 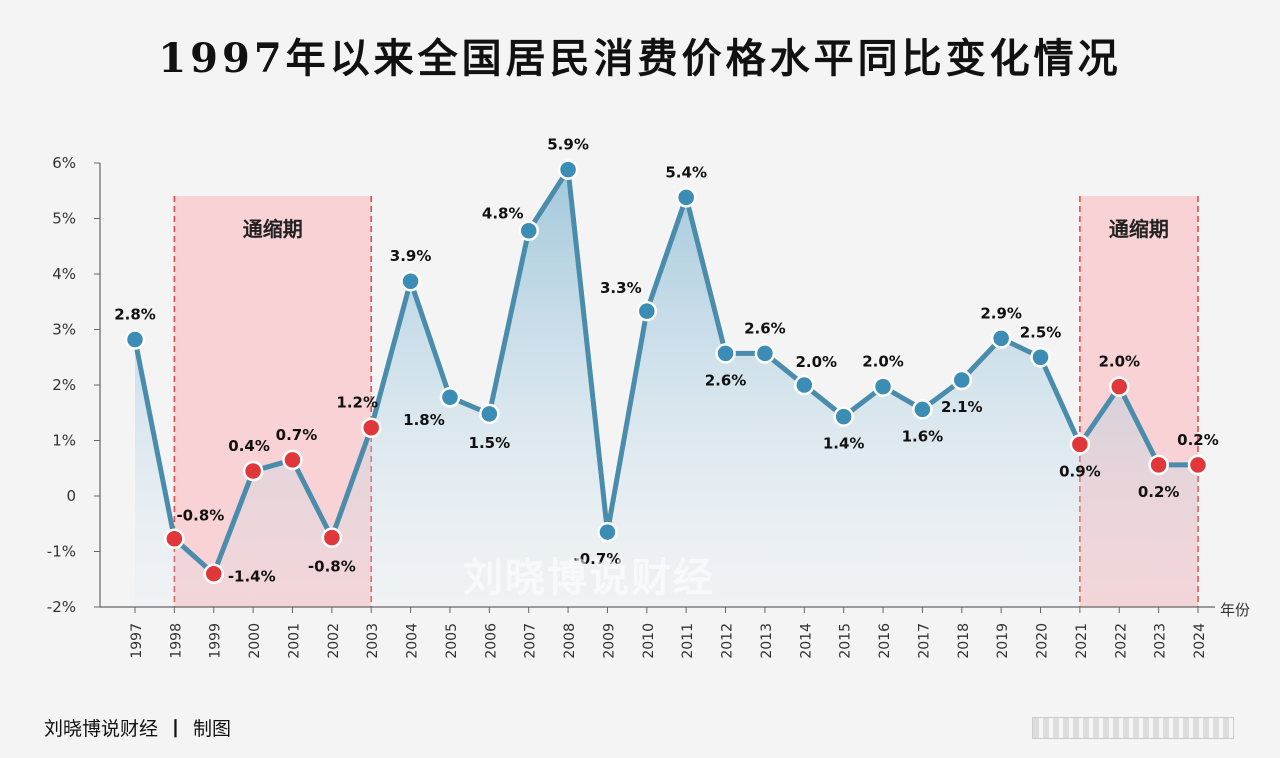 What do you see at coordinates (568, 145) in the screenshot?
I see `data-label-2008: 5.9%` at bounding box center [568, 145].